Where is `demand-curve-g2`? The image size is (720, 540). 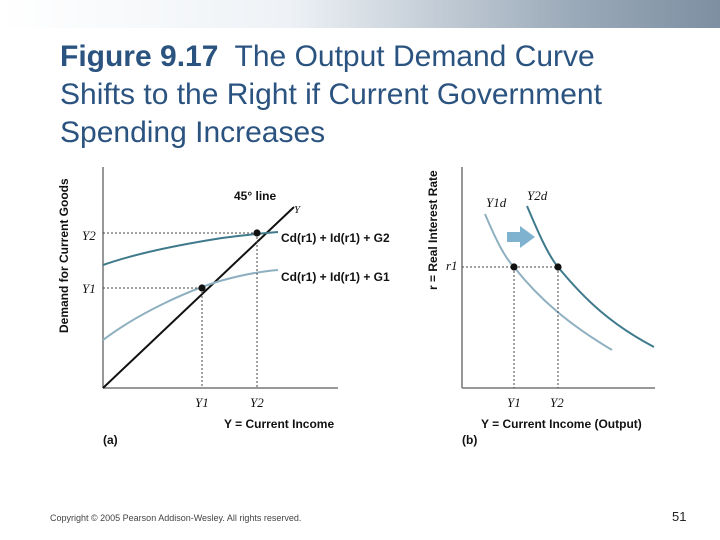
demand-curve-g2 is located at coordinates (190, 248).